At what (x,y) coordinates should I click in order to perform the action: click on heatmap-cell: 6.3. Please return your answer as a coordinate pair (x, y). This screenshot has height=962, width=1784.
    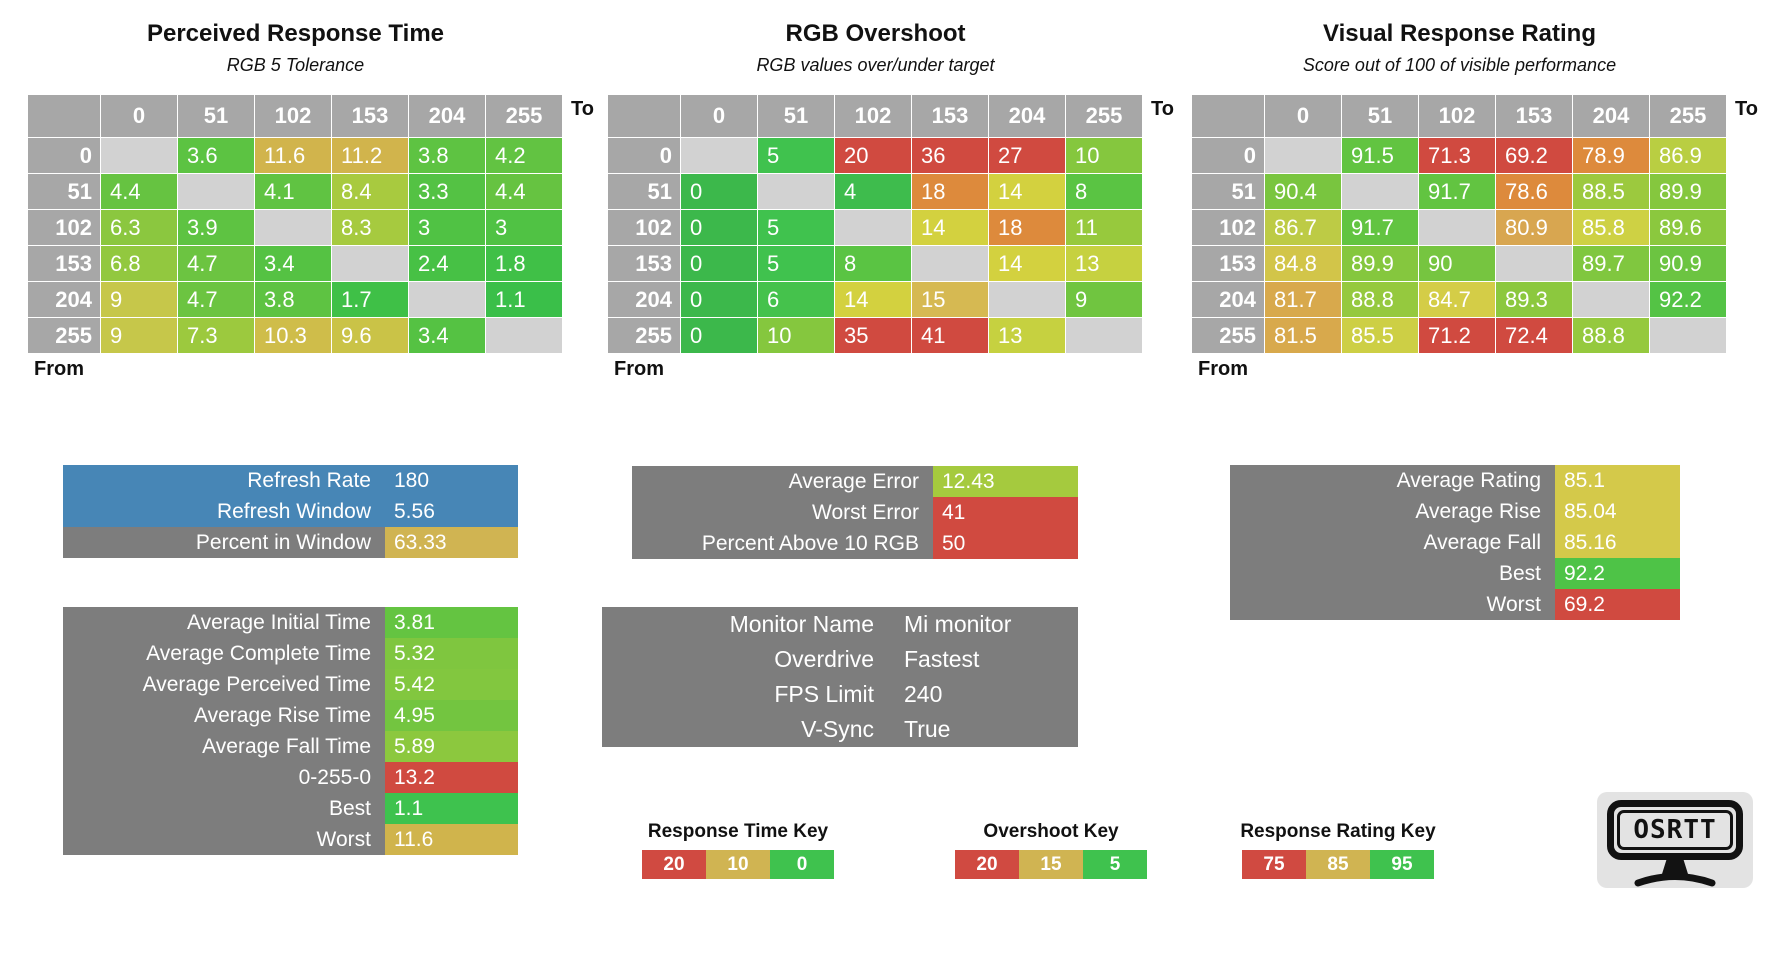
    Looking at the image, I should click on (139, 227).